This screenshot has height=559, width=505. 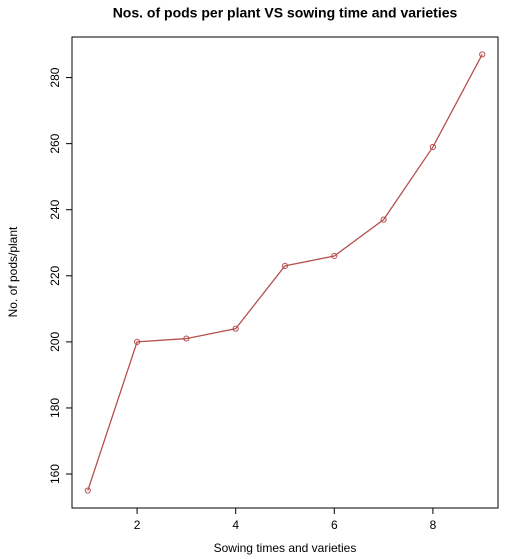 What do you see at coordinates (55, 143) in the screenshot?
I see `y-tick-label: 260` at bounding box center [55, 143].